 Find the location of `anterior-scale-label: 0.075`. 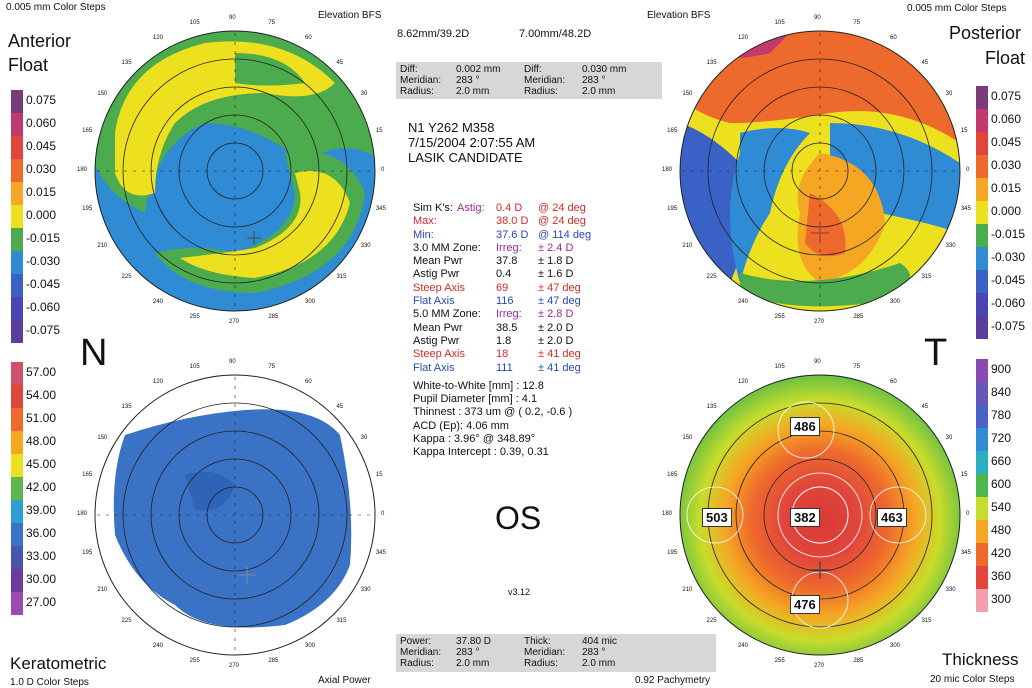

anterior-scale-label: 0.075 is located at coordinates (41, 100).